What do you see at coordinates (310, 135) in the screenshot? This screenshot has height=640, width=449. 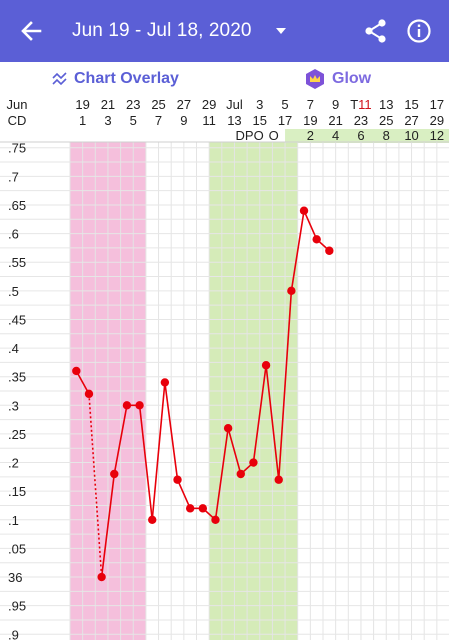 I see `dpo-label: 2` at bounding box center [310, 135].